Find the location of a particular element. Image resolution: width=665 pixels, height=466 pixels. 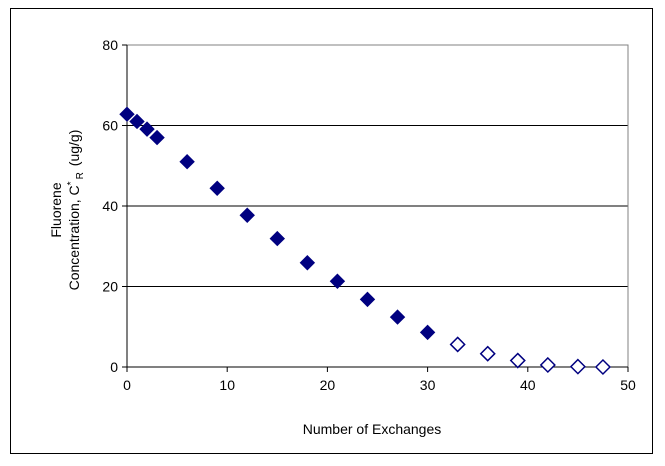

x-axis-title: Number of Exchanges is located at coordinates (372, 429).